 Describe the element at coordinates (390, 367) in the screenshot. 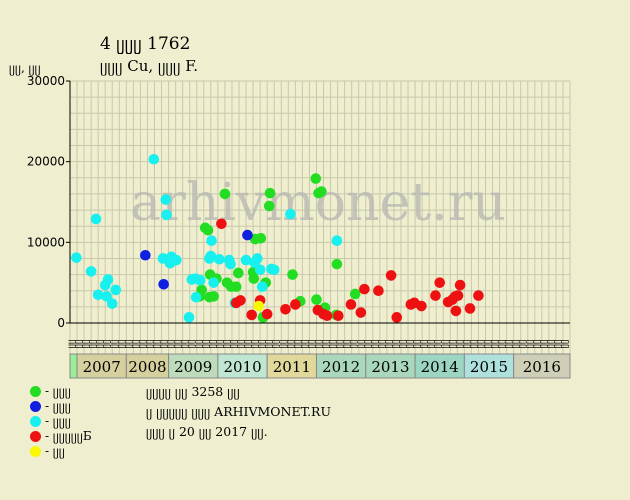

I see `year-label: 2013` at that location.